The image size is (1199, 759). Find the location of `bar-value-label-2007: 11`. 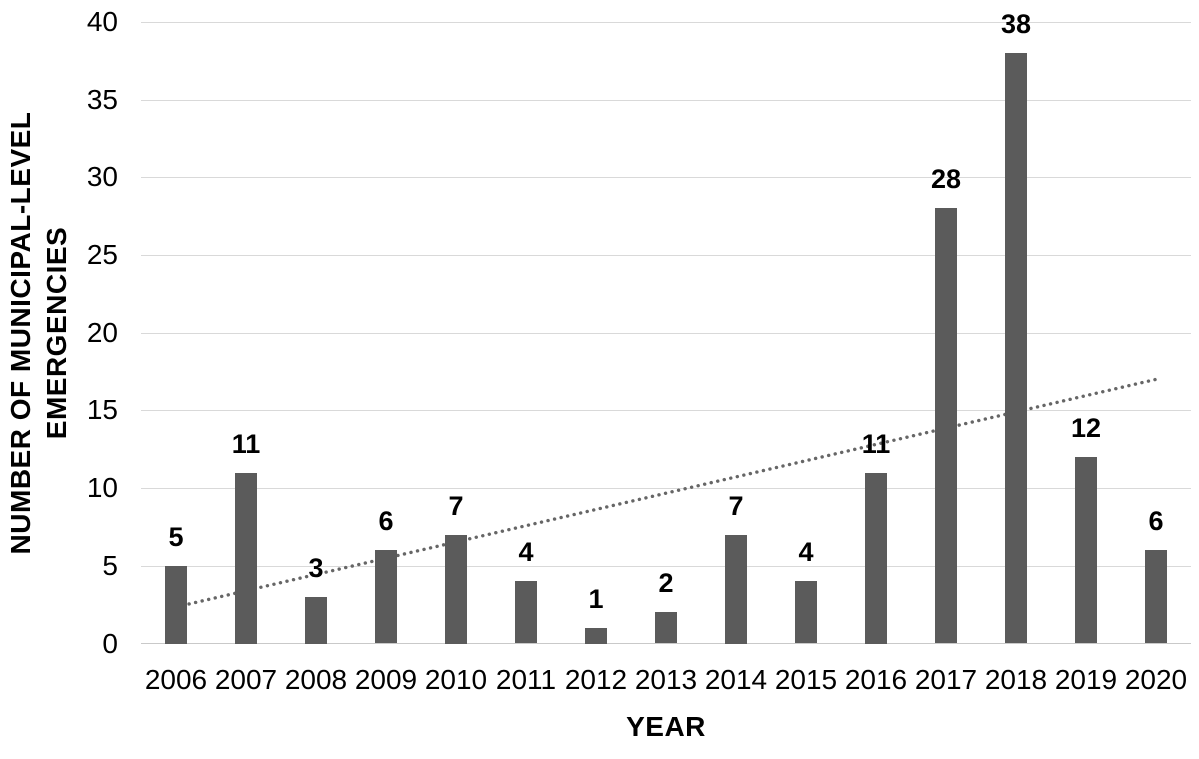

bar-value-label-2007: 11 is located at coordinates (246, 444).